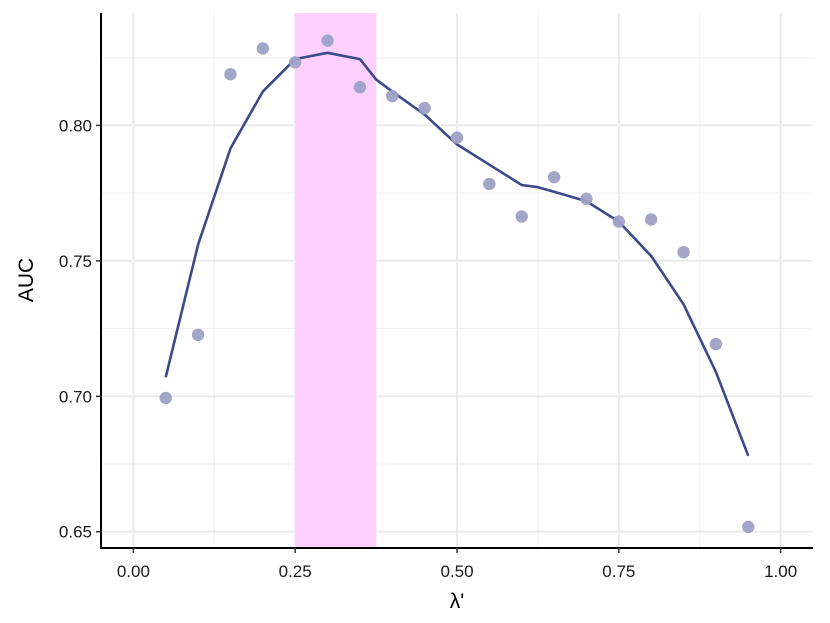 The height and width of the screenshot is (623, 830). I want to click on highlight-band-layer, so click(336, 280).